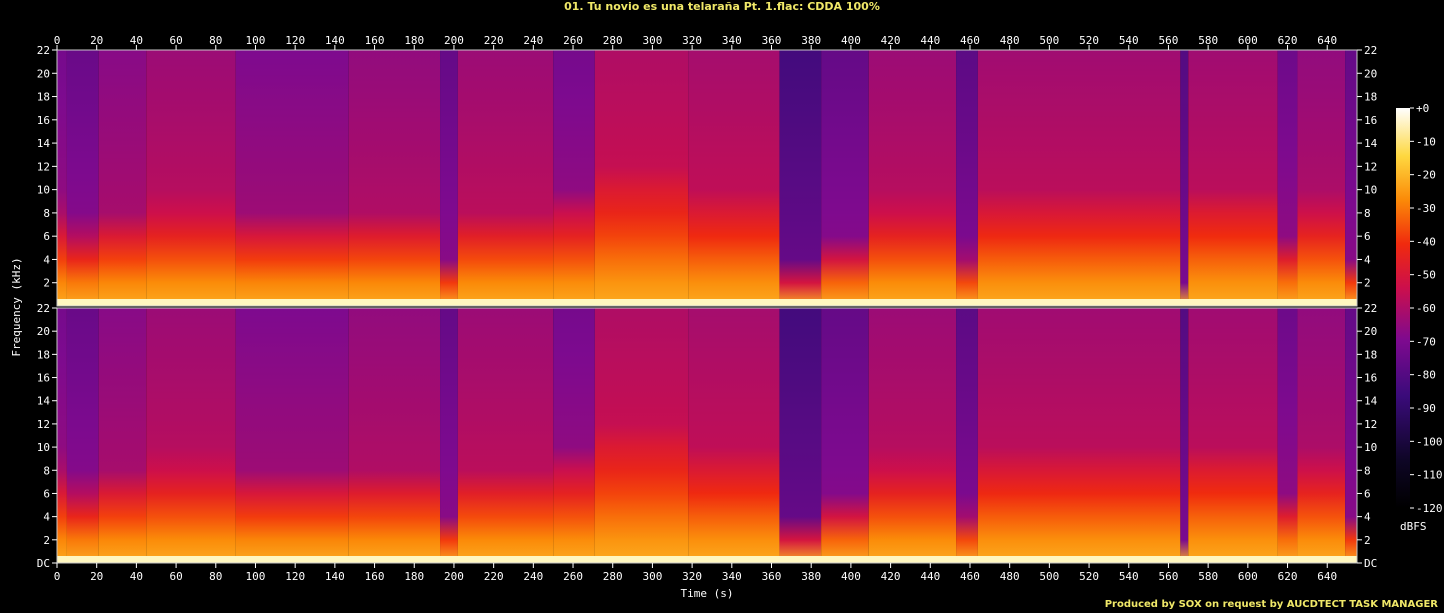  I want to click on x-tick-label: 300, so click(652, 576).